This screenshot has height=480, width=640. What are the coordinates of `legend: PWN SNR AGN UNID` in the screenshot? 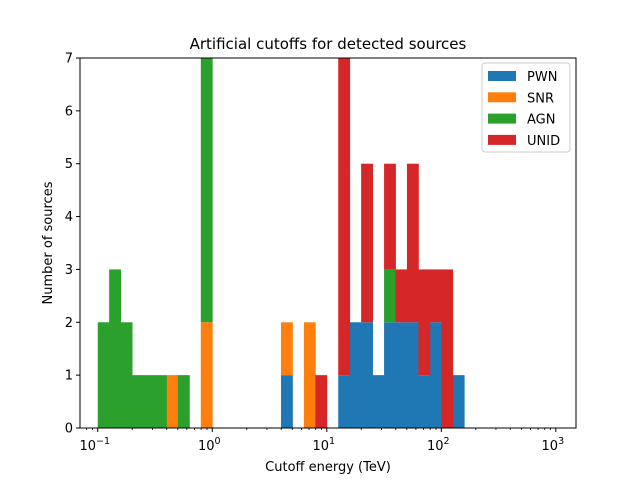 It's located at (526, 107).